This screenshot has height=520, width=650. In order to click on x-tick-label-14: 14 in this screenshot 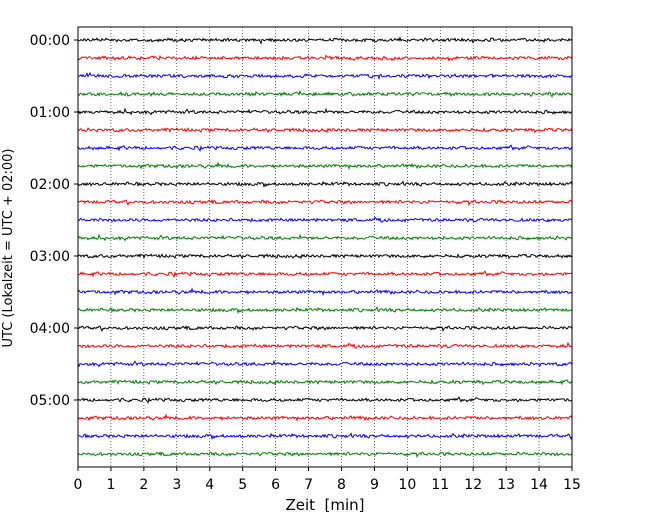, I will do `click(539, 485)`.